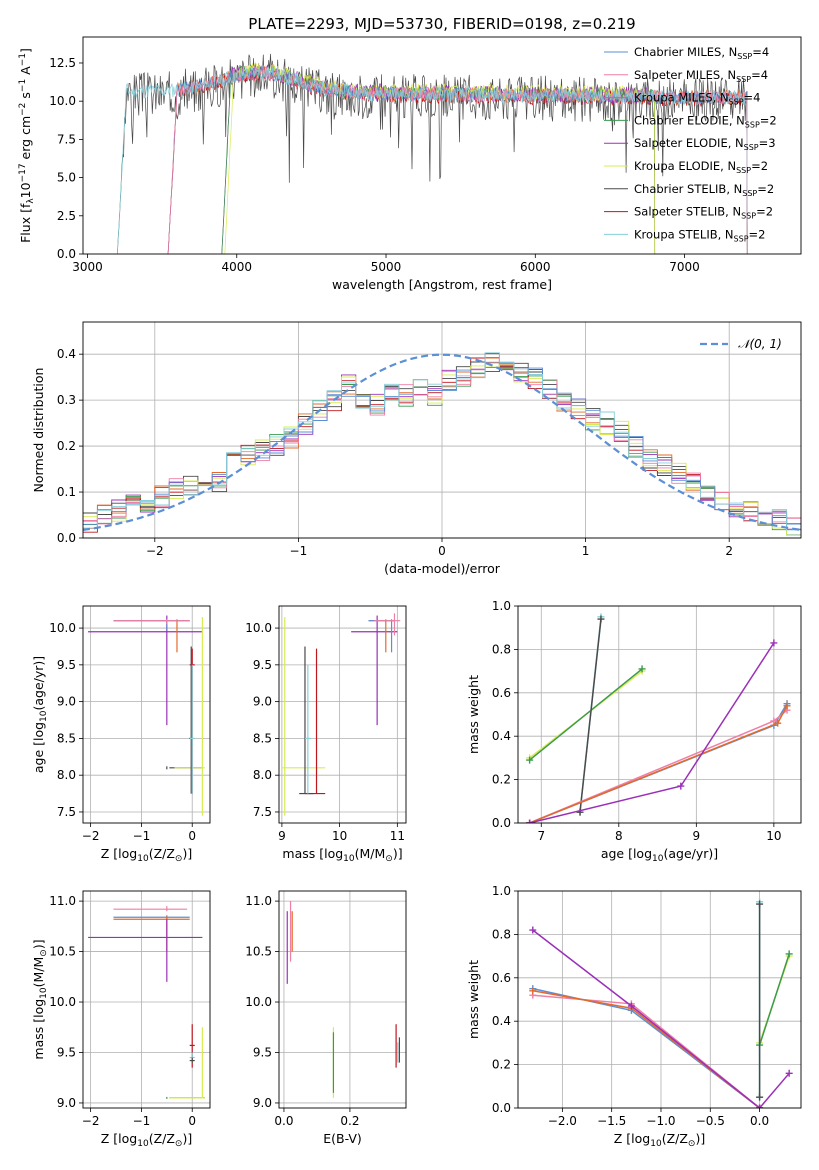 The width and height of the screenshot is (819, 1170). I want to click on ylabel-part: mass [log, so click(38, 1029).